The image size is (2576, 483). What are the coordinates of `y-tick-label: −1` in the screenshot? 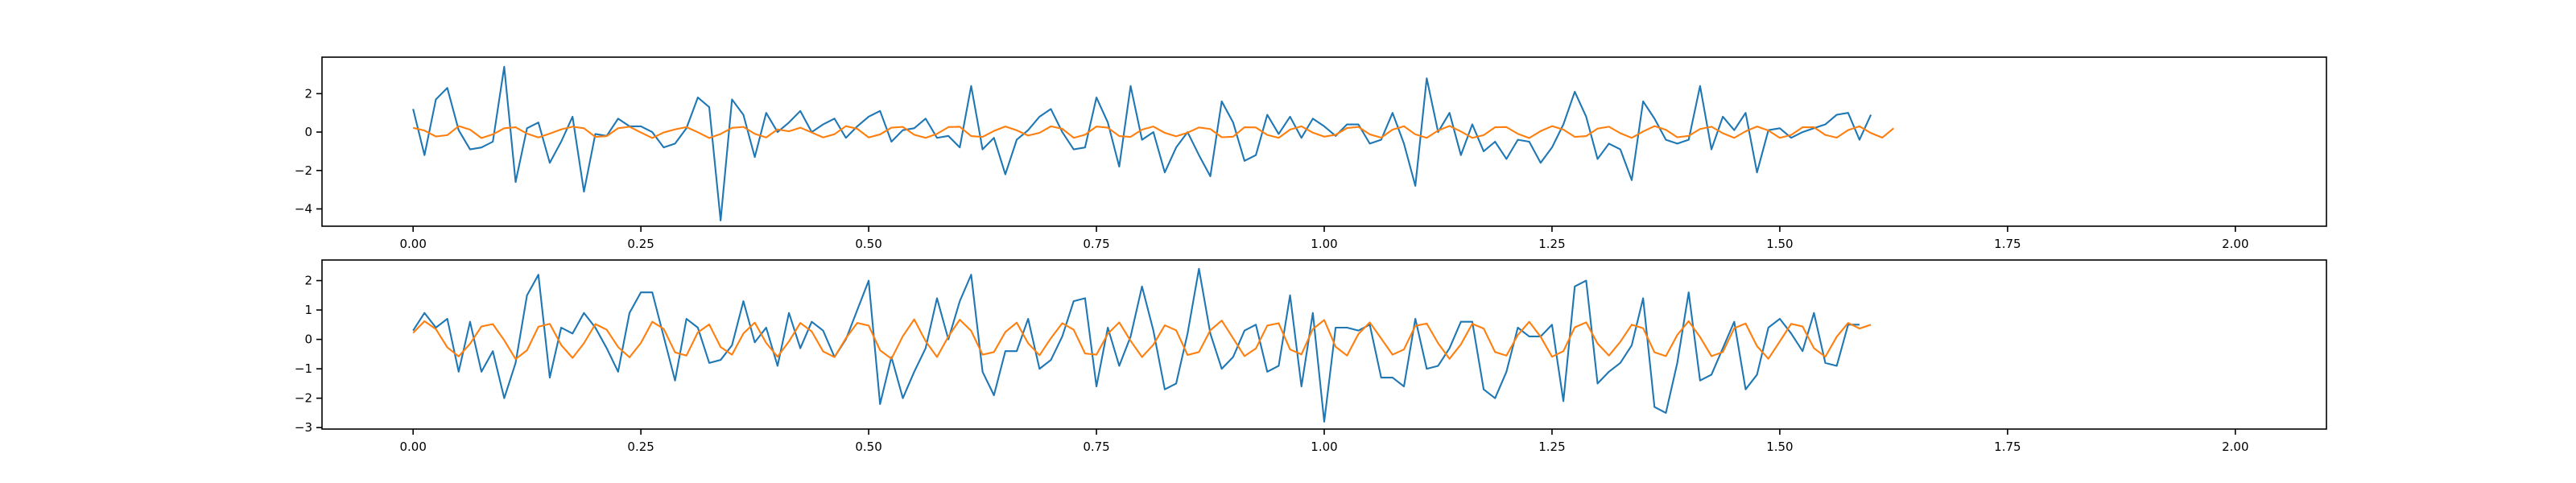 It's located at (303, 368).